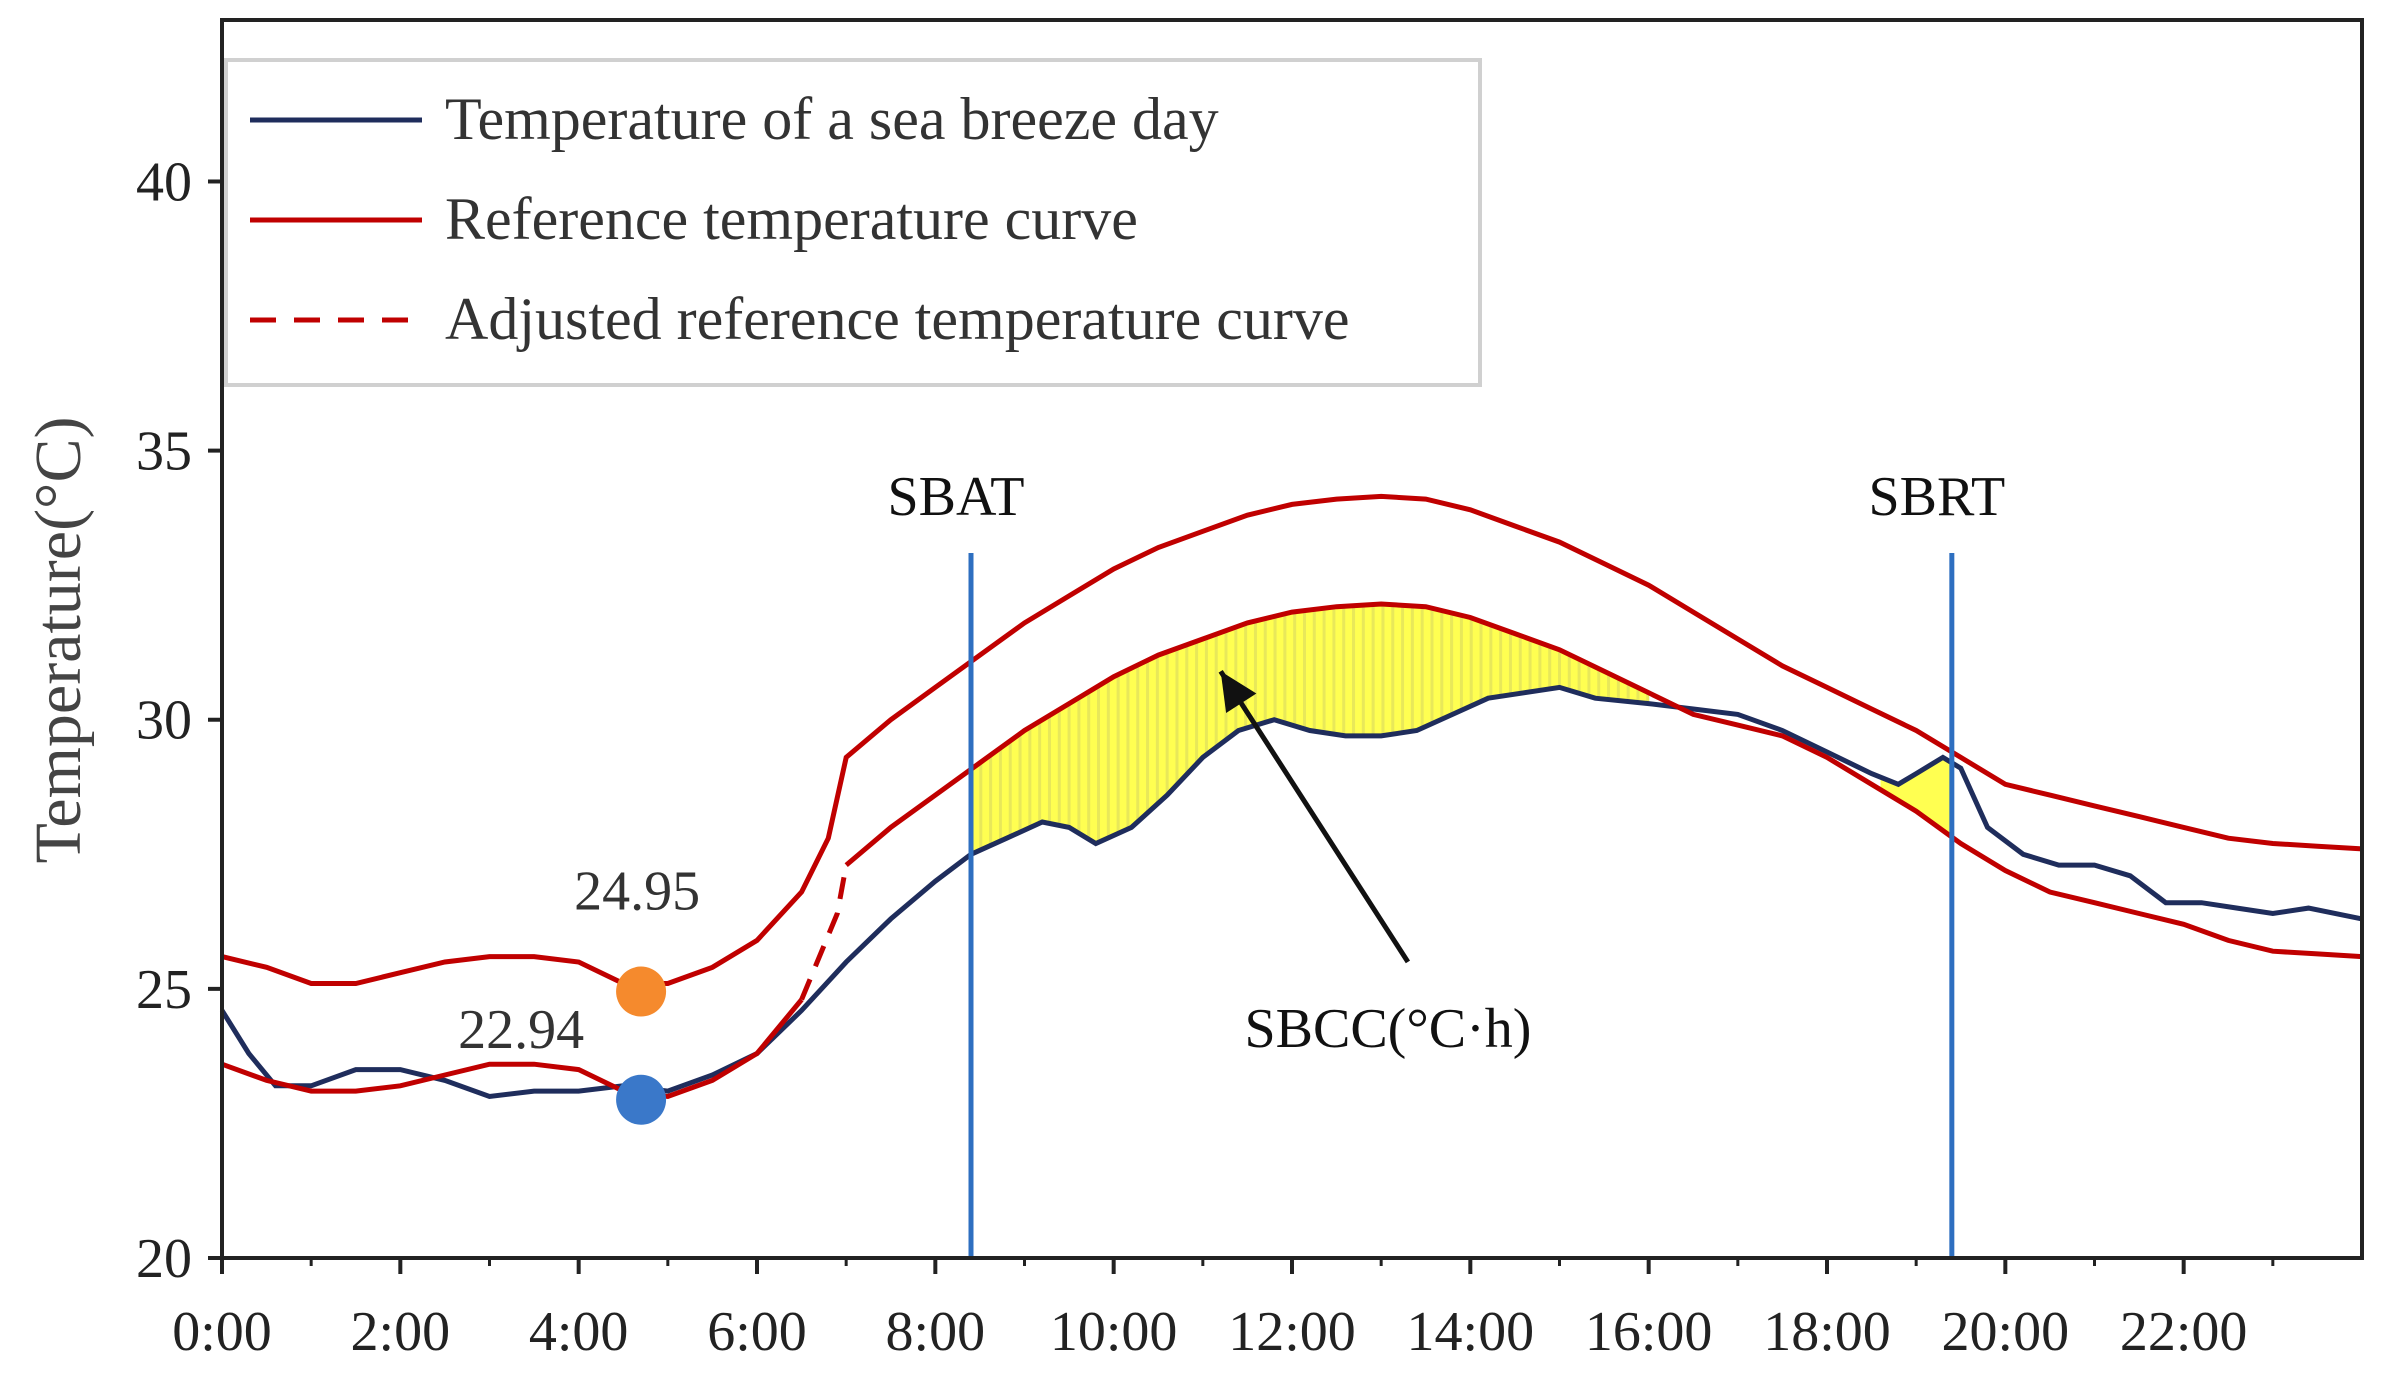 This screenshot has height=1397, width=2387. I want to click on annotation-layer: SBCC(°C·h), so click(1374, 864).